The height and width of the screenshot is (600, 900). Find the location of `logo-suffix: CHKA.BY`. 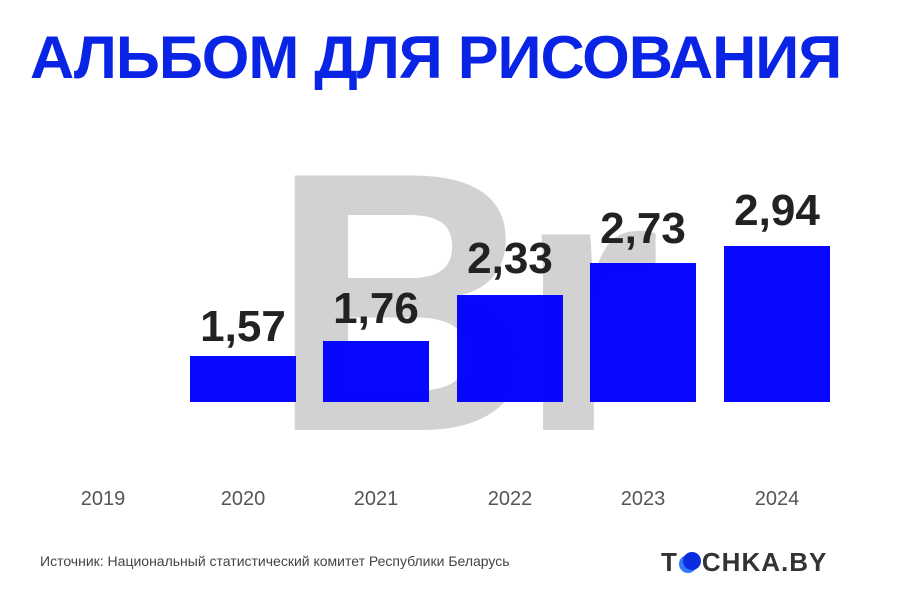

logo-suffix: CHKA.BY is located at coordinates (764, 562).